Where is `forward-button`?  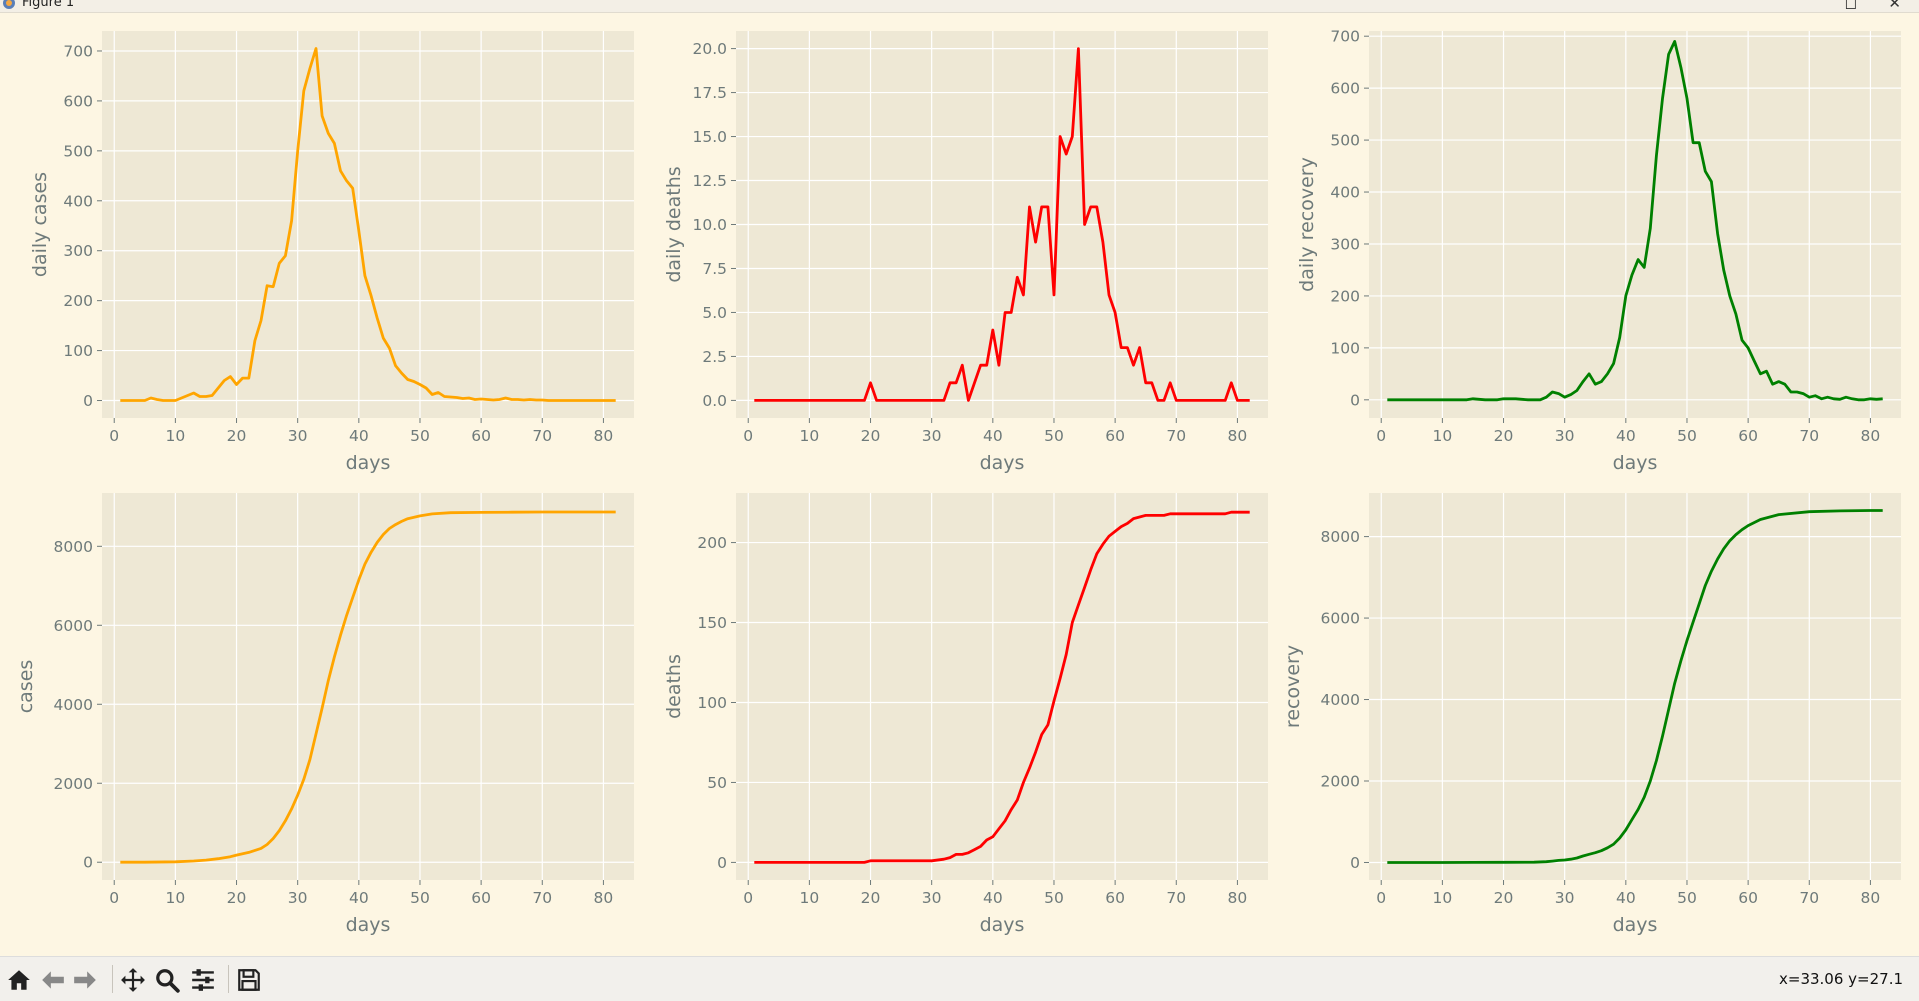
forward-button is located at coordinates (85, 980).